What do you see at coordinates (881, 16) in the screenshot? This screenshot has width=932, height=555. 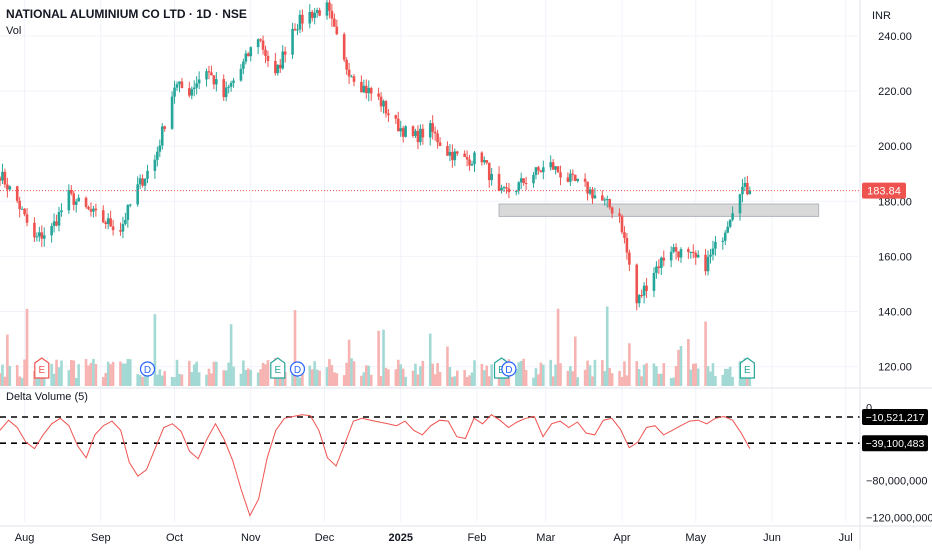 I see `currency-label: INR` at bounding box center [881, 16].